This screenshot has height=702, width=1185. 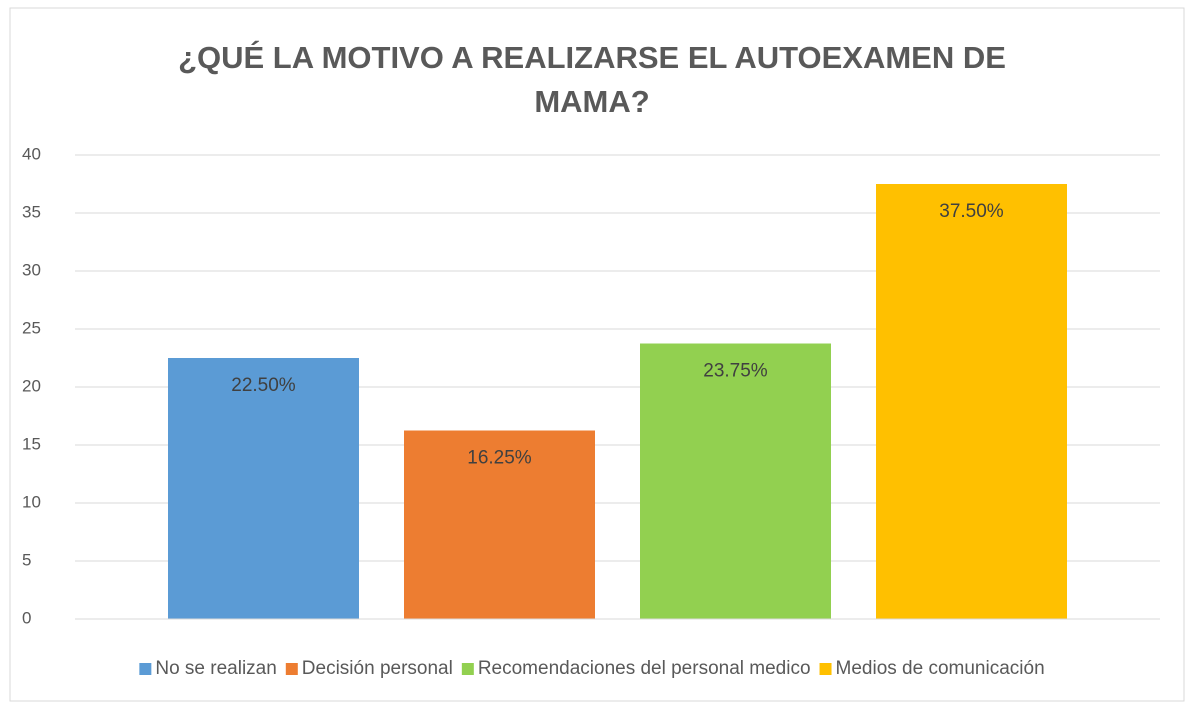 What do you see at coordinates (31, 327) in the screenshot?
I see `y-tick-label: 25` at bounding box center [31, 327].